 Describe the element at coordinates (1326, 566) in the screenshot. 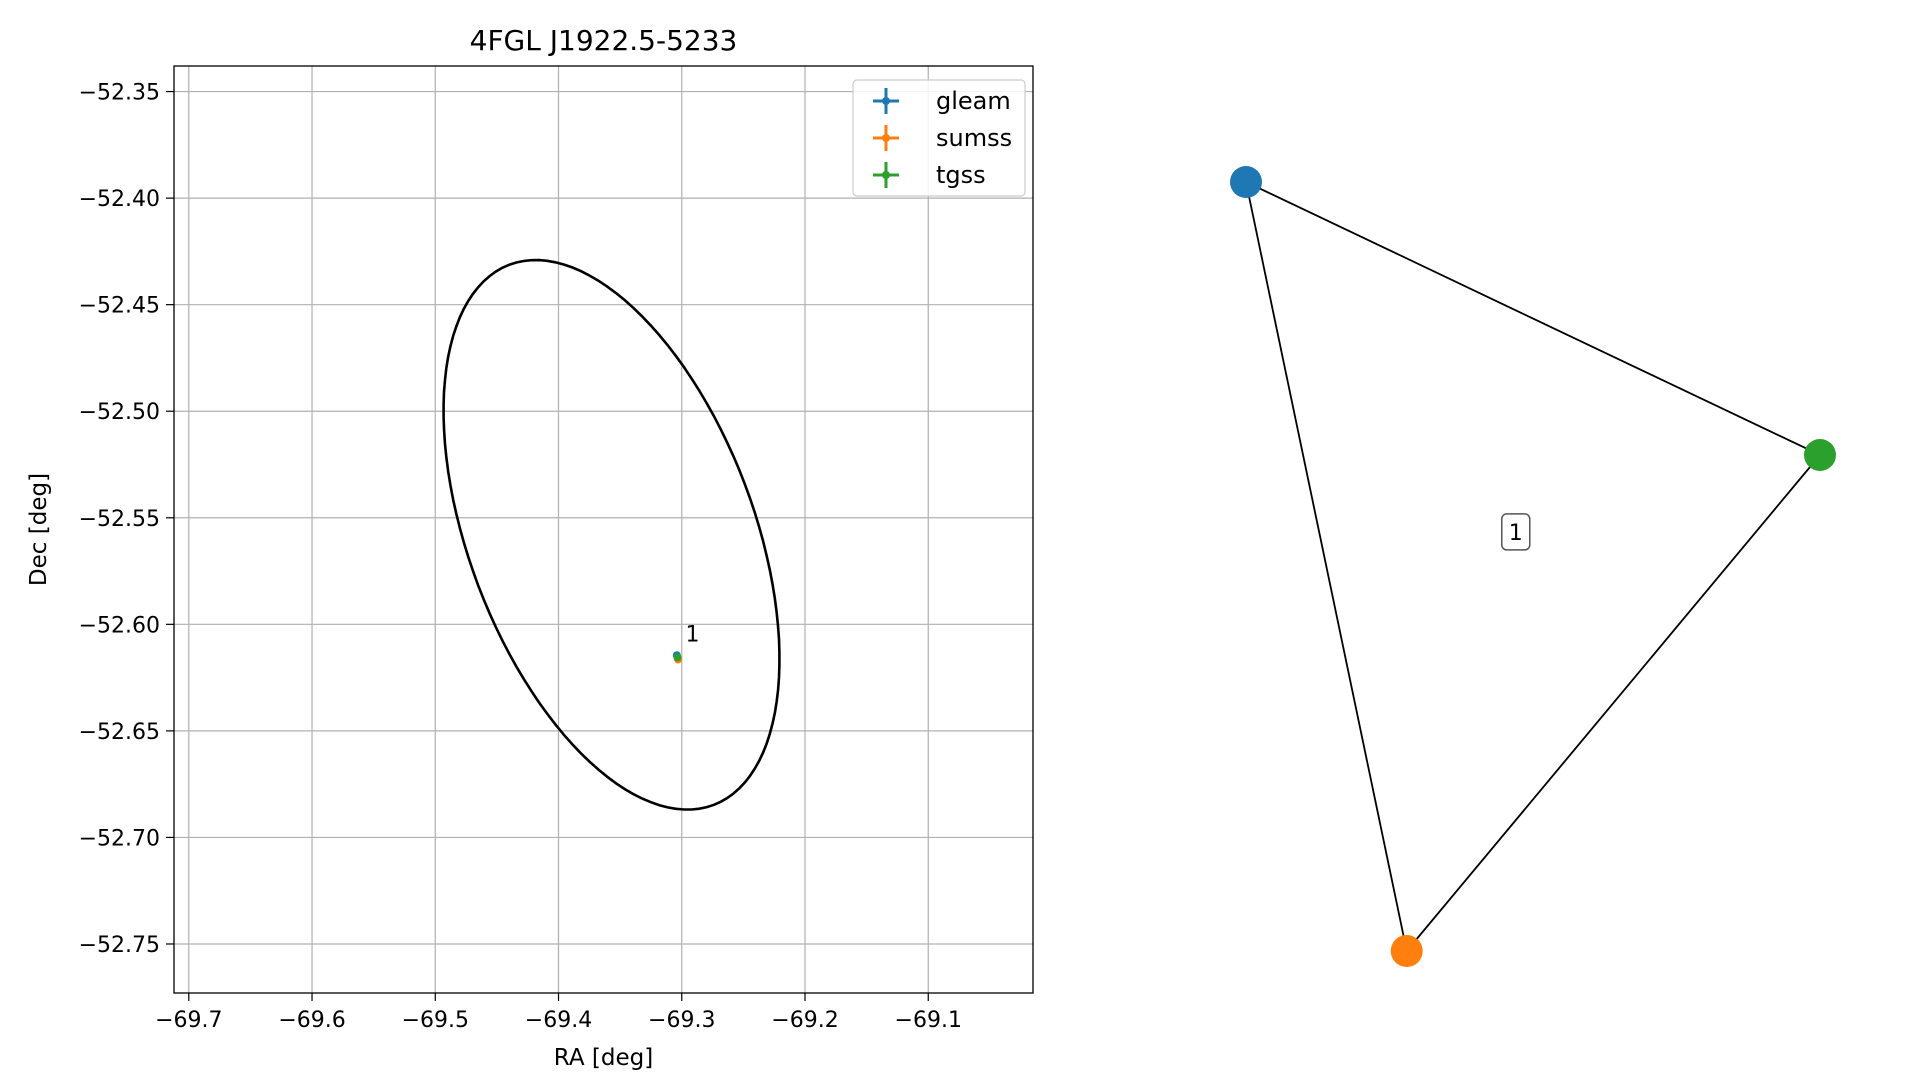

I see `edge-gleam-sumss` at that location.